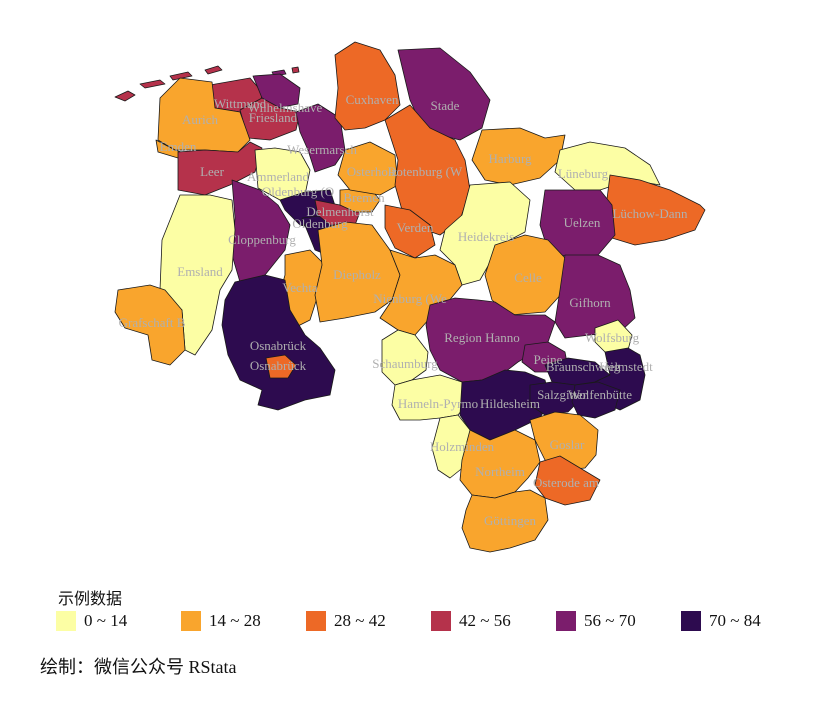 The height and width of the screenshot is (714, 820). I want to click on region-label: Harburg, so click(510, 158).